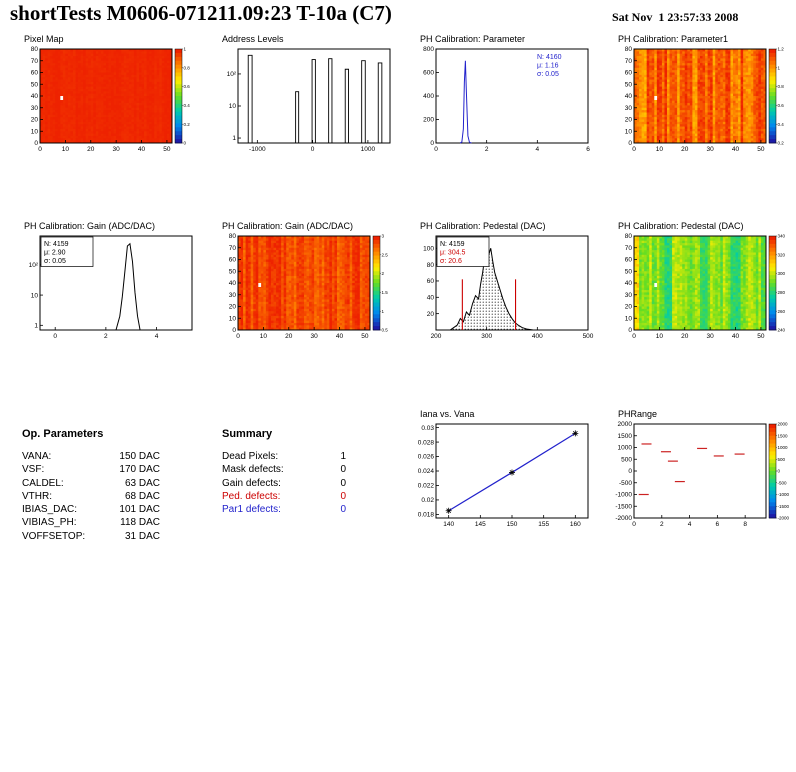 The height and width of the screenshot is (772, 796). What do you see at coordinates (428, 120) in the screenshot?
I see `svg-text: 200` at bounding box center [428, 120].